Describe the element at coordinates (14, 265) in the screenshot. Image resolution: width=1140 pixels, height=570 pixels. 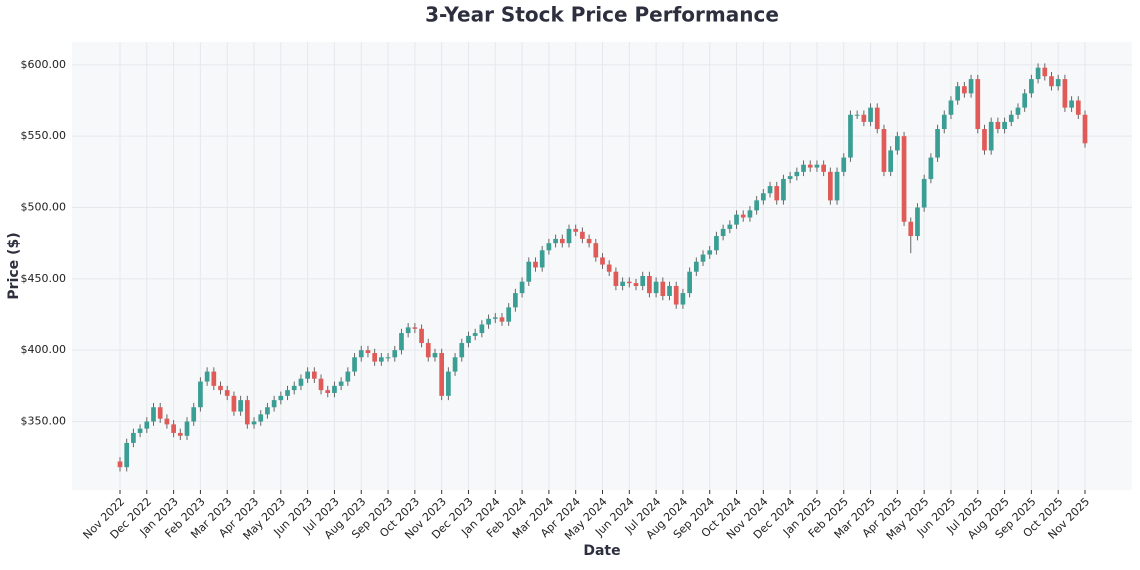
I see `y-axis-label: Price ($)` at that location.